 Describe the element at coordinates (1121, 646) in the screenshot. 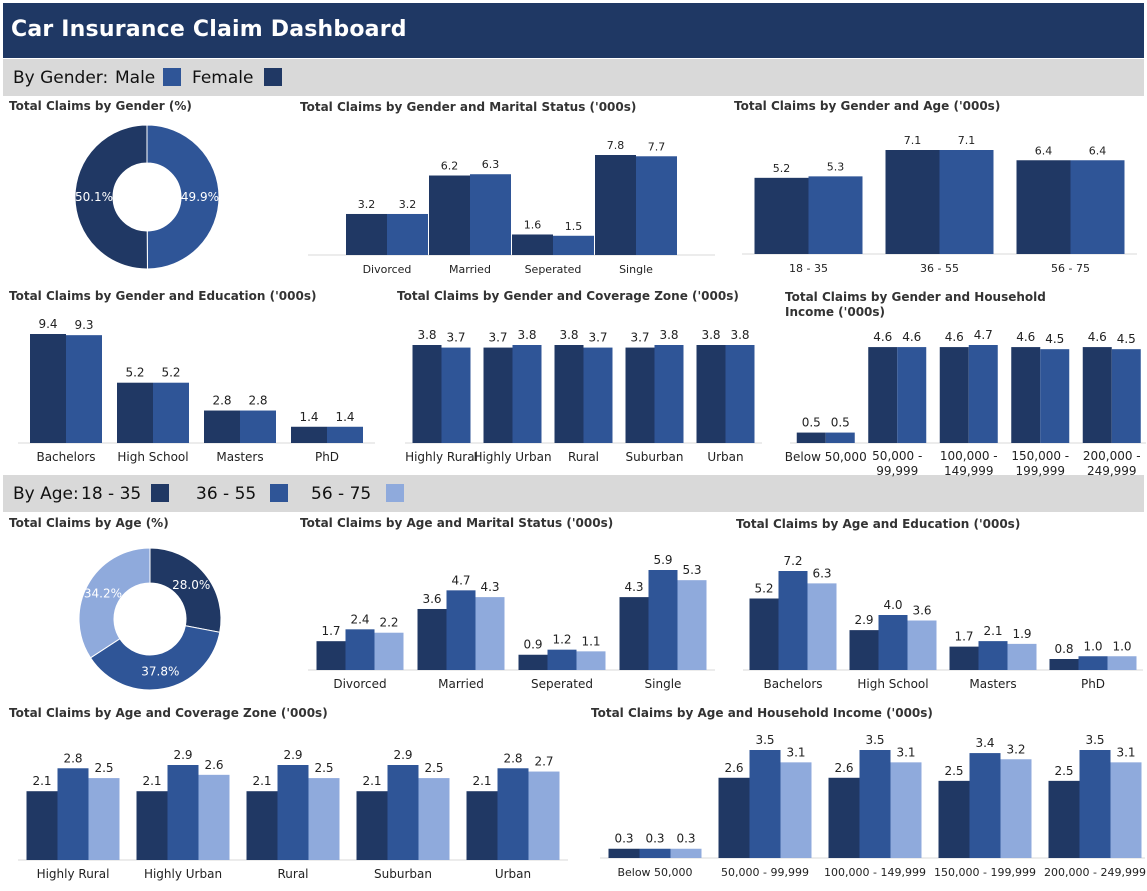

I see `data-label: 1.0` at that location.